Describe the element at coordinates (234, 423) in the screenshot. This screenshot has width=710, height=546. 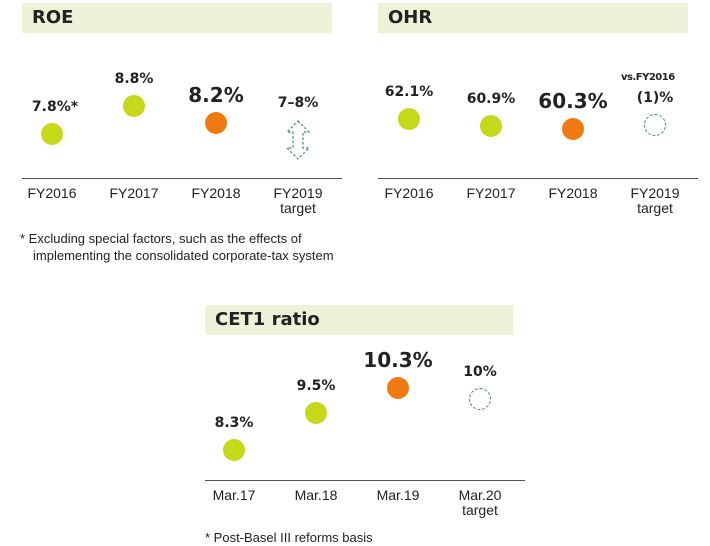
I see `data-label: 8.3%` at that location.